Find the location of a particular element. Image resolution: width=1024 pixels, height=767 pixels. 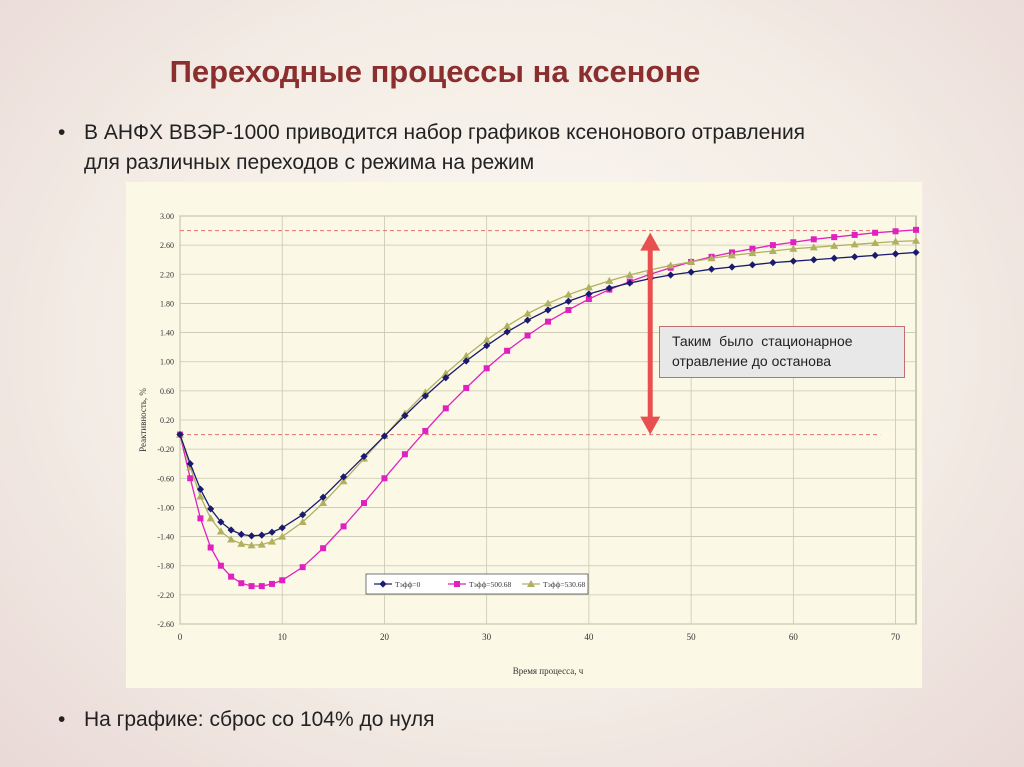

x-tick-label: 30 is located at coordinates (487, 637).